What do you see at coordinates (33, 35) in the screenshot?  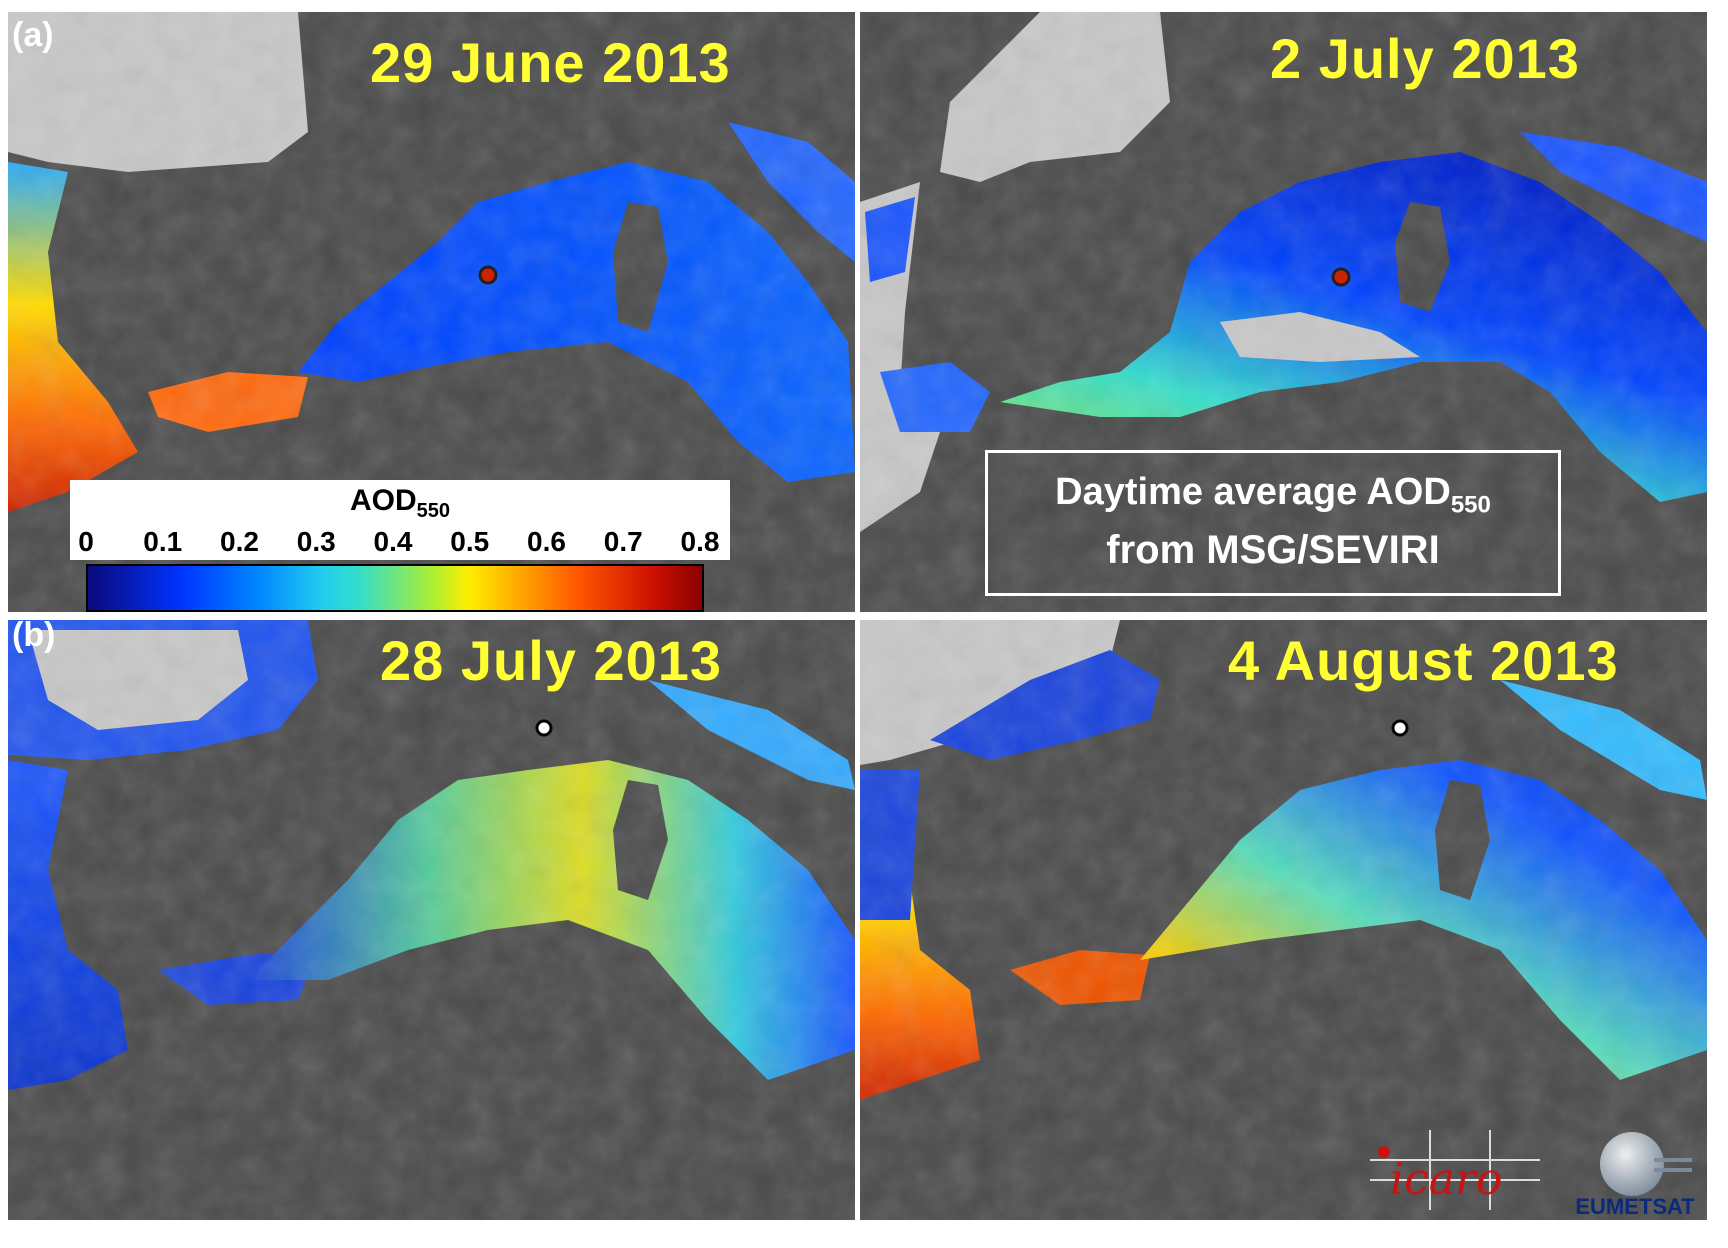 I see `panel-label-a: (a)` at bounding box center [33, 35].